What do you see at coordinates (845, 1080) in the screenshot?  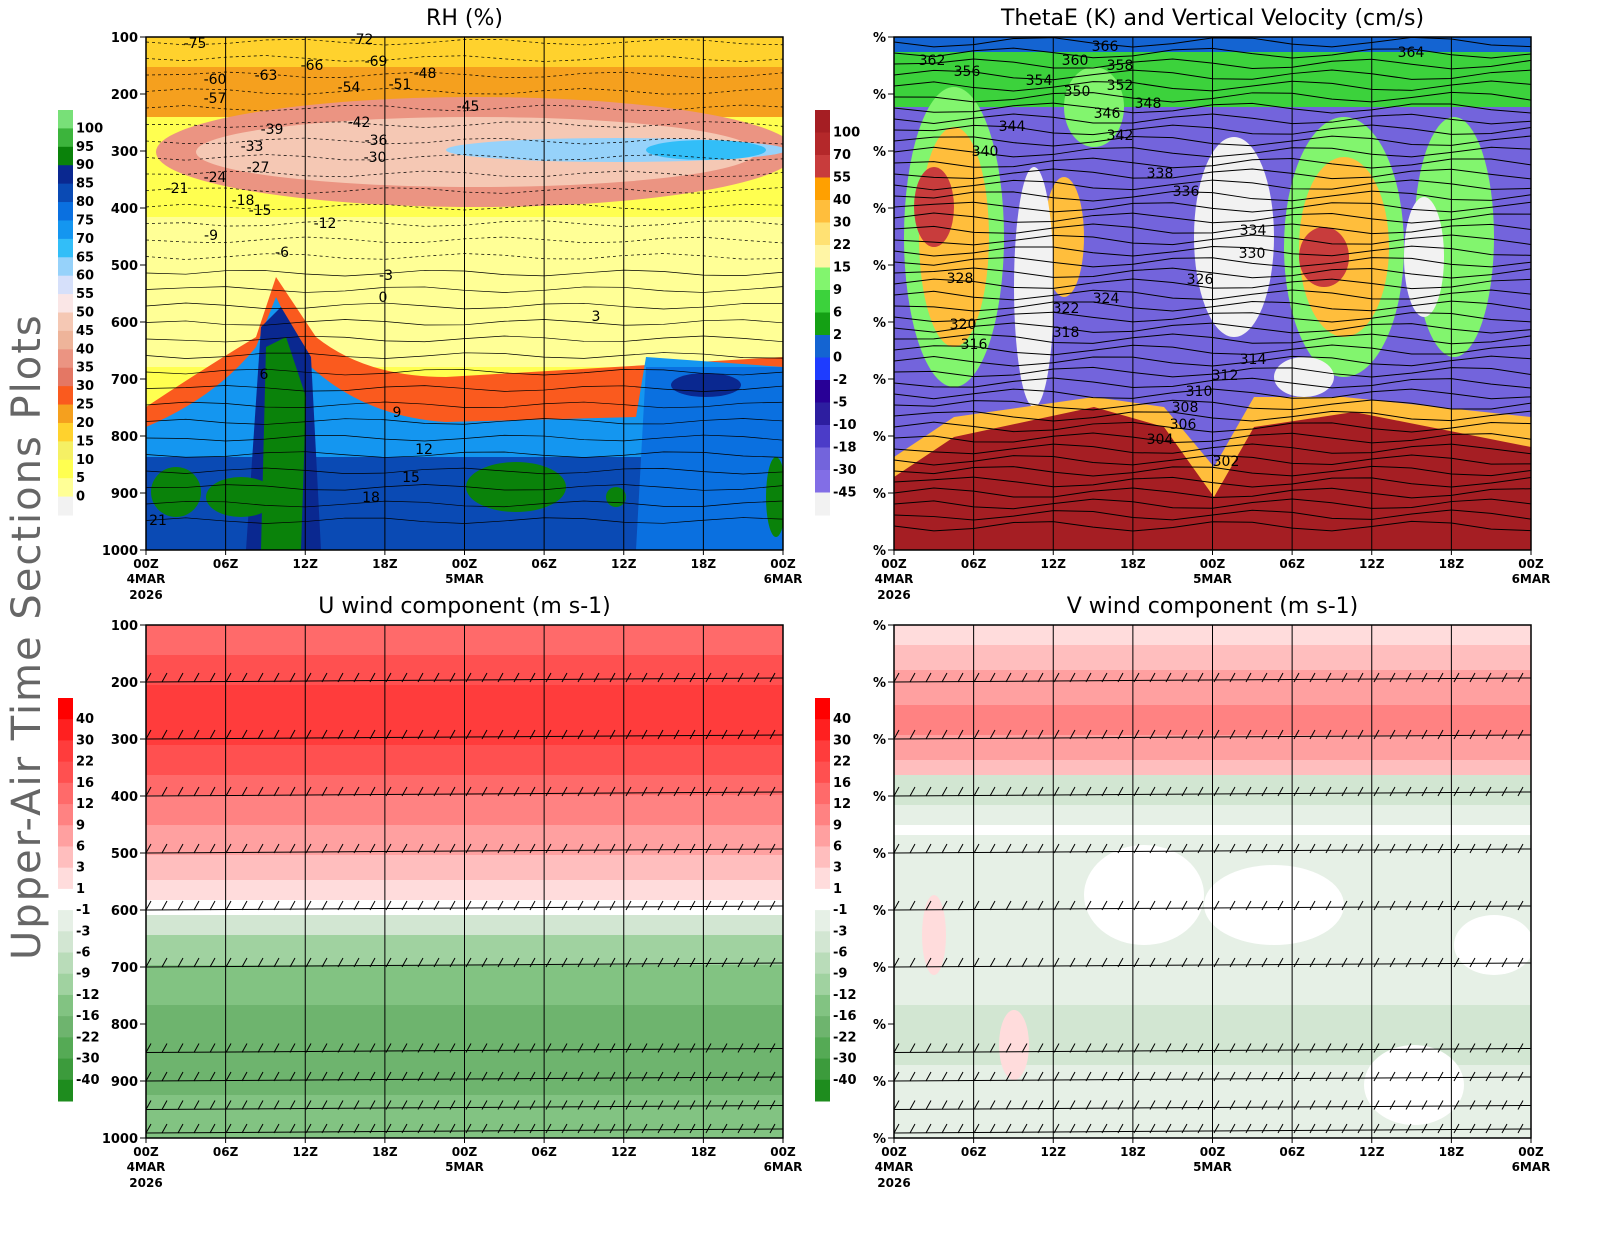 I see `colorbar-label: -40` at bounding box center [845, 1080].